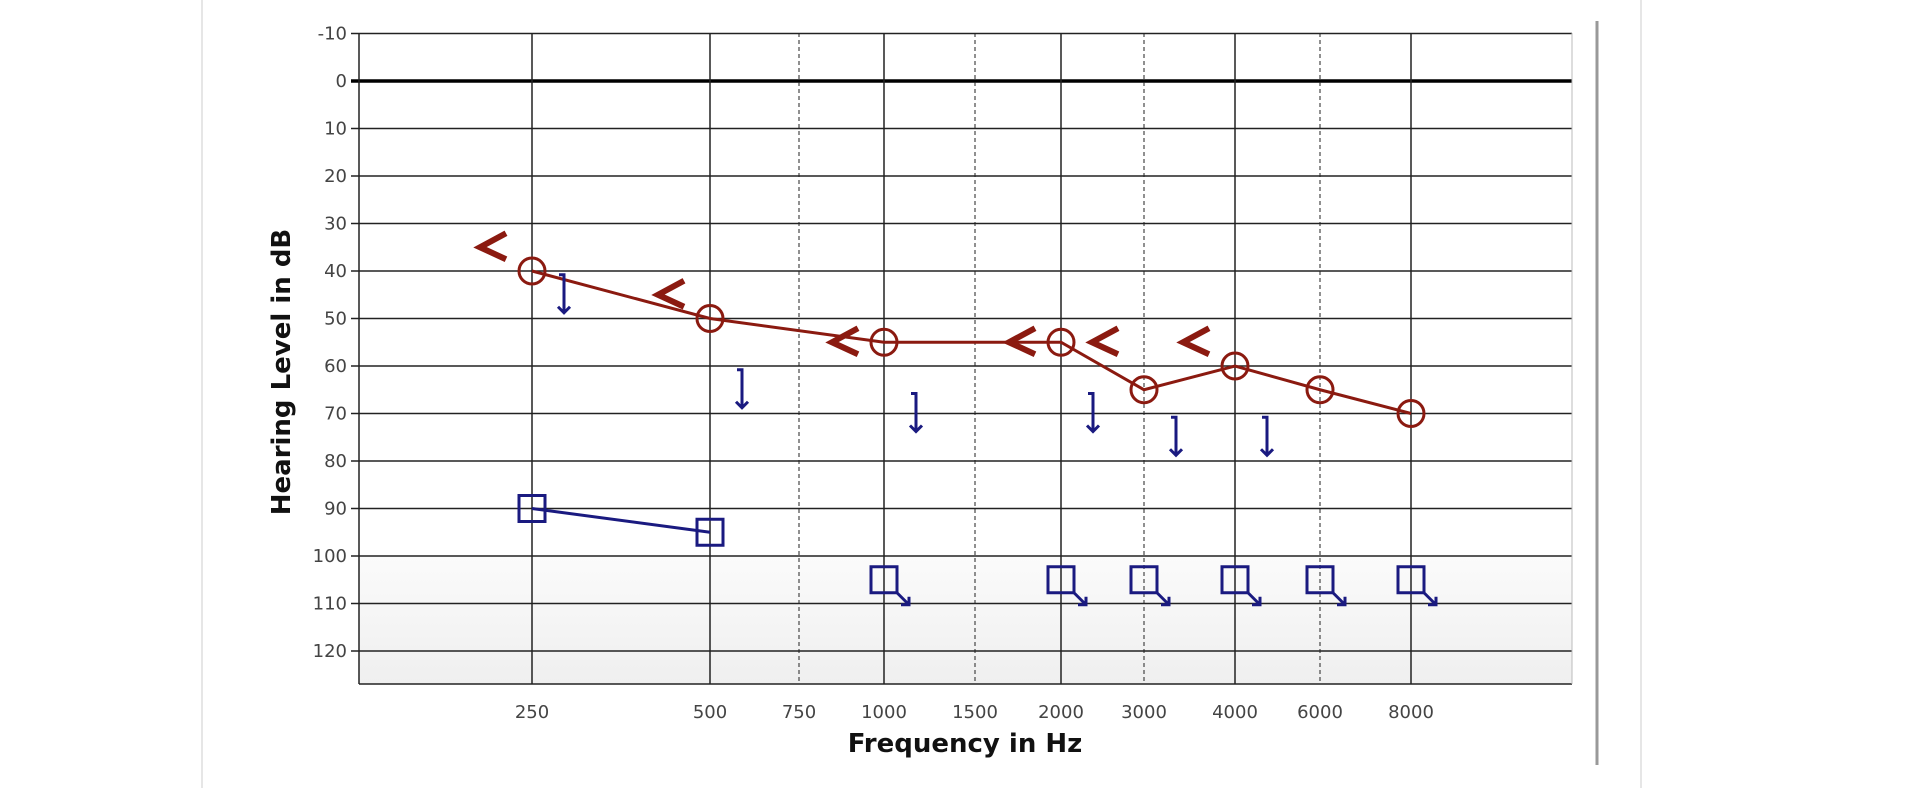  I want to click on y-tick-label: 60, so click(335, 366).